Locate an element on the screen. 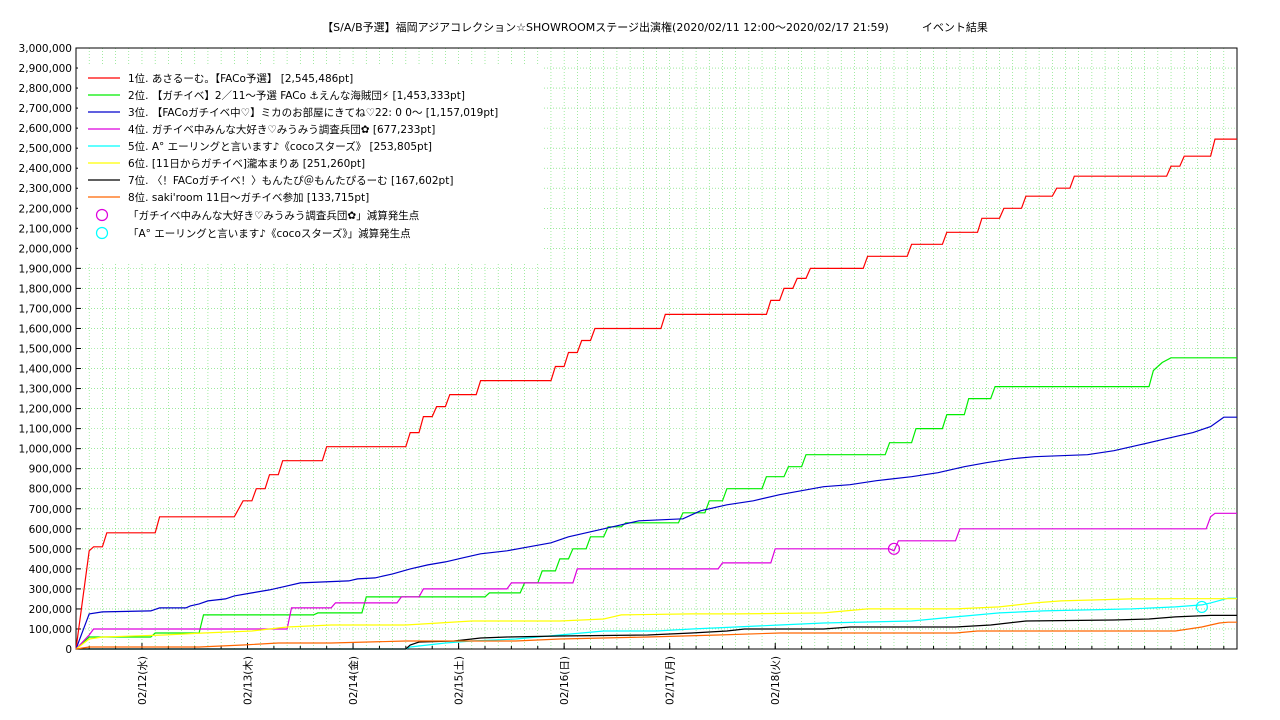 The height and width of the screenshot is (720, 1280). y-tick-label: 2,600,000 is located at coordinates (45, 129).